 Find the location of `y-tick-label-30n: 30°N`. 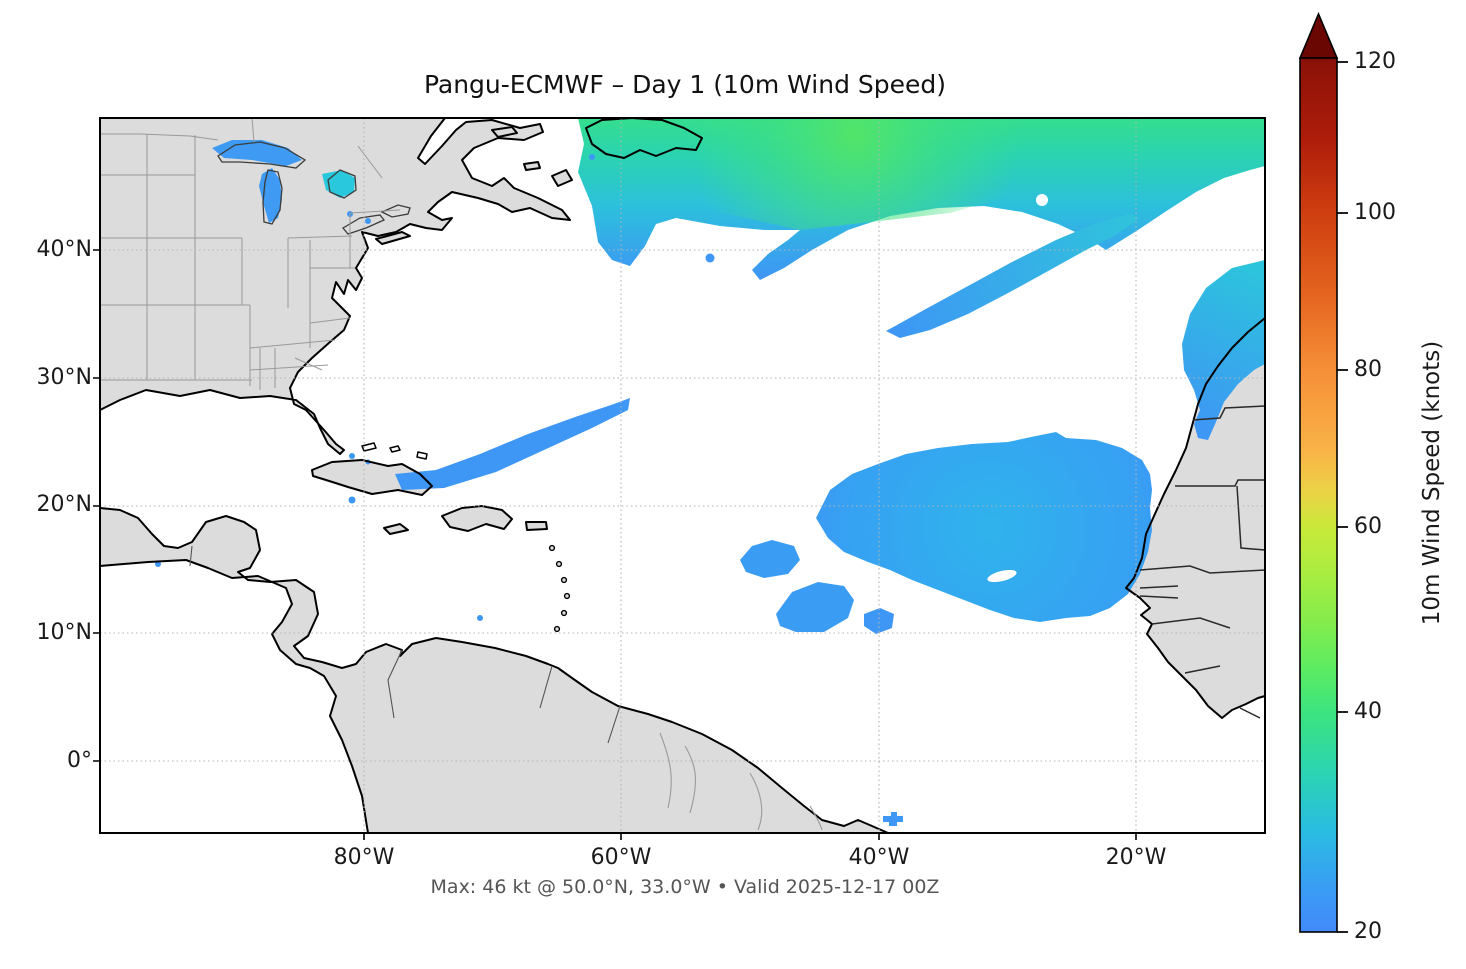

y-tick-label-30n: 30°N is located at coordinates (64, 377).